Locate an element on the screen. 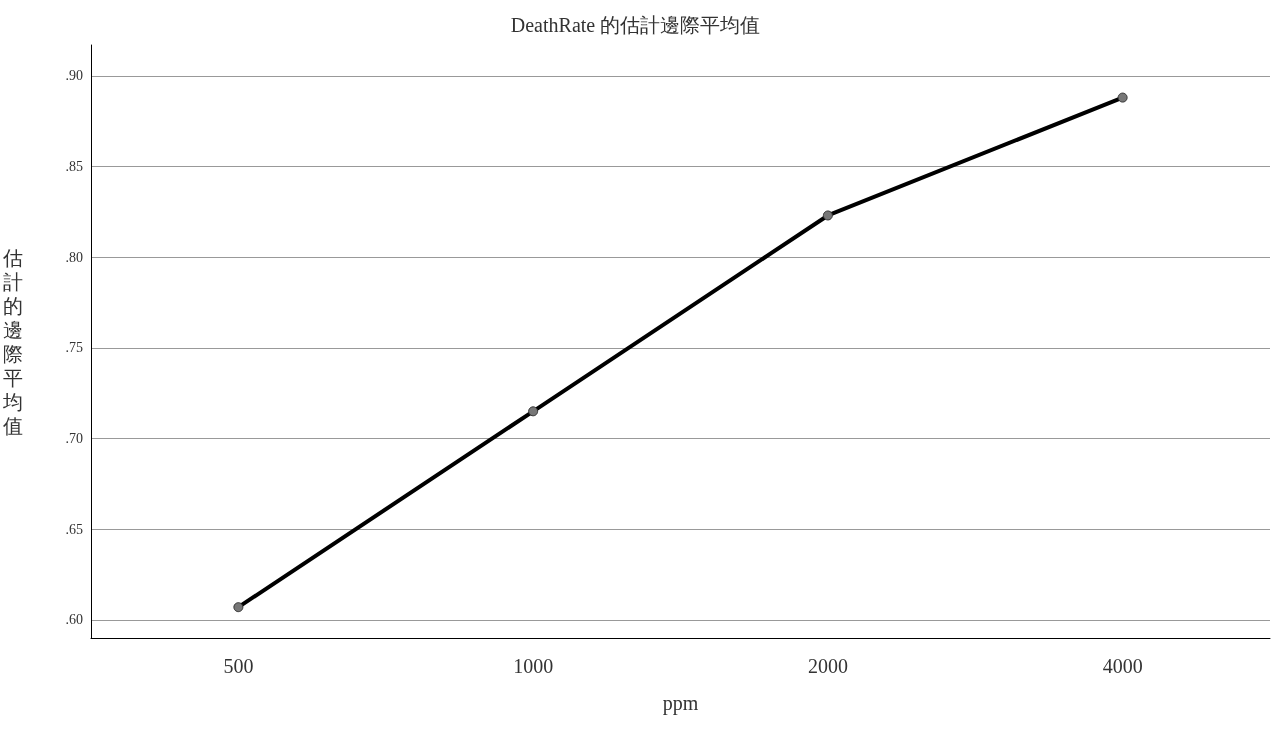  y-tick-label: .80 is located at coordinates (74, 257).